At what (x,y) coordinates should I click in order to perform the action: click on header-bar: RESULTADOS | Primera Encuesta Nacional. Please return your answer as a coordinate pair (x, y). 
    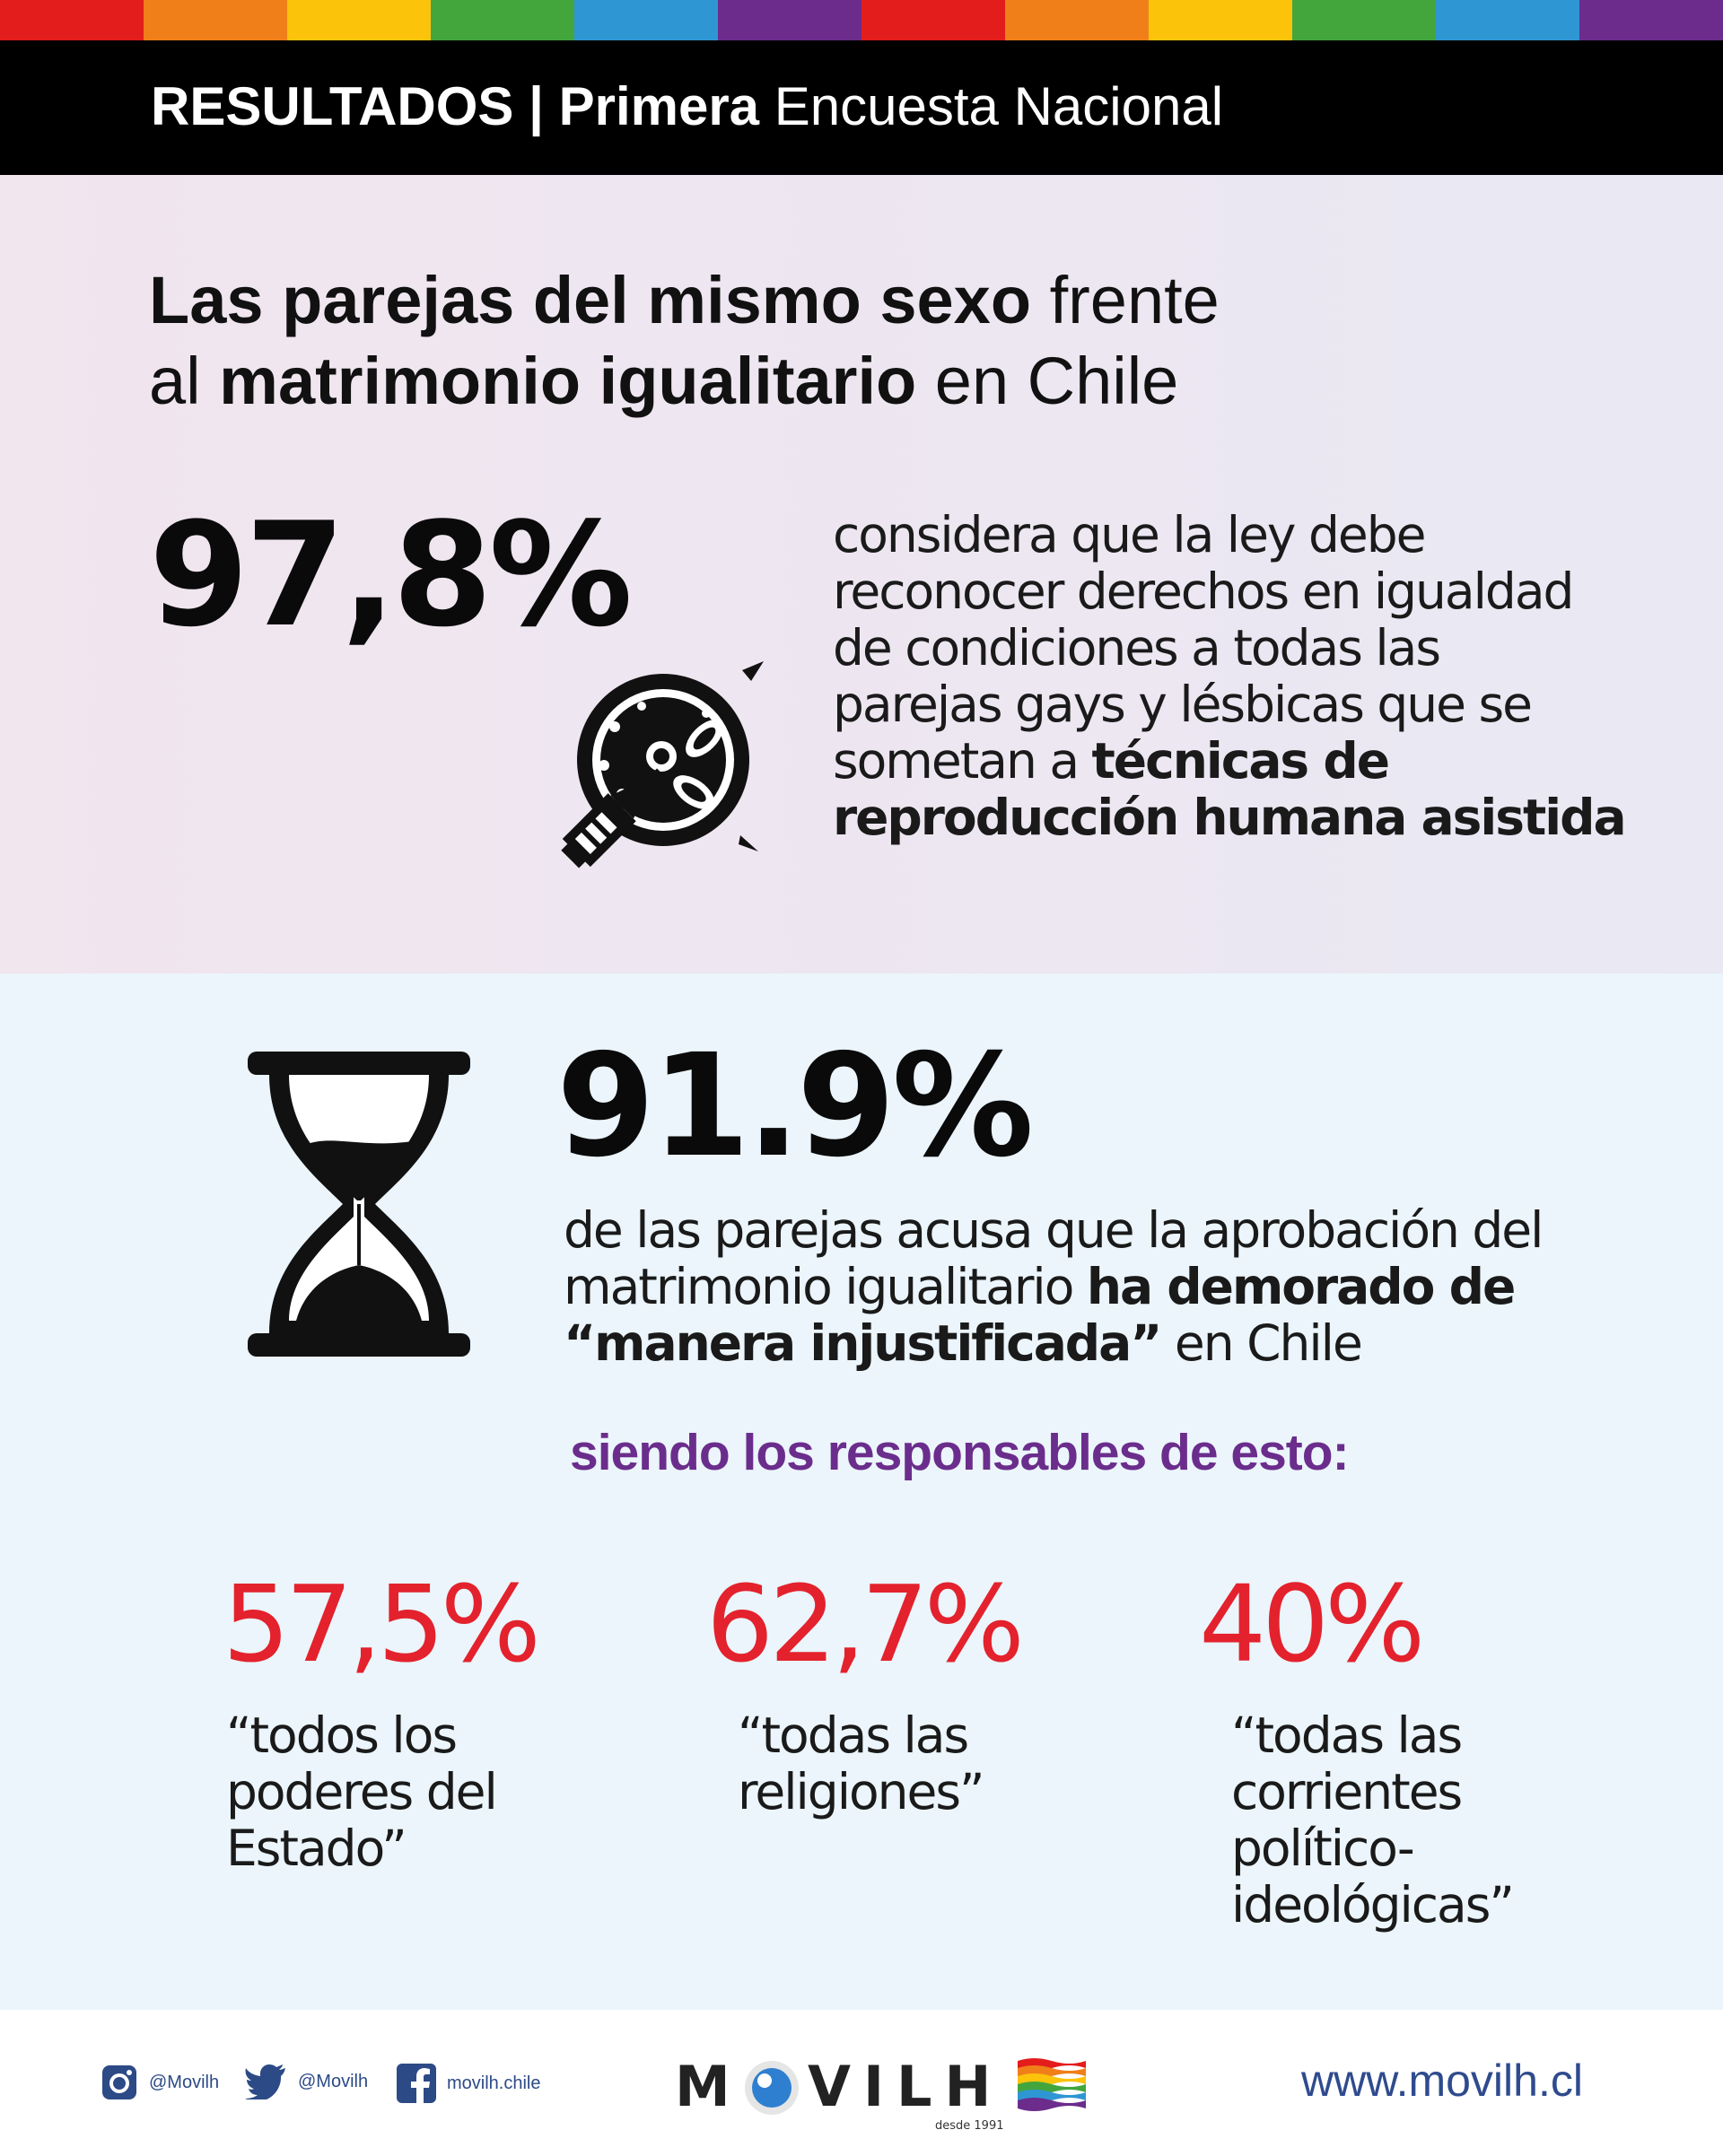
    Looking at the image, I should click on (861, 107).